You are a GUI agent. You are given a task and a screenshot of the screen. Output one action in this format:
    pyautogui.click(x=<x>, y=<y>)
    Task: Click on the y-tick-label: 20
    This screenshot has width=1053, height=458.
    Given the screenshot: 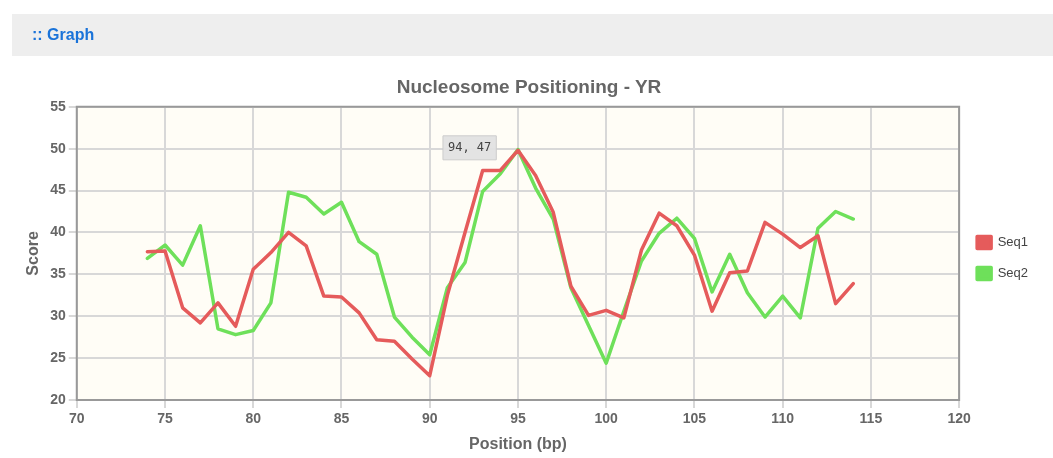 What is the action you would take?
    pyautogui.click(x=58, y=398)
    